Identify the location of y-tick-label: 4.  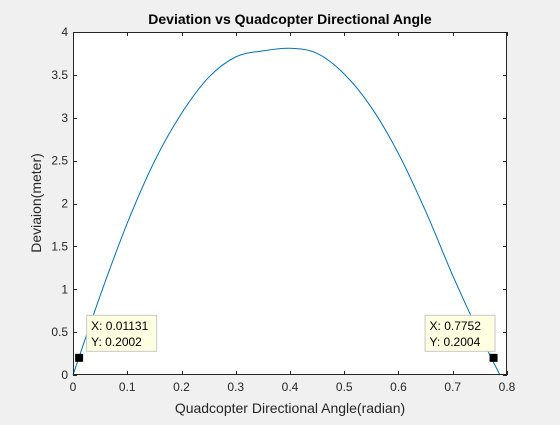
(64, 32).